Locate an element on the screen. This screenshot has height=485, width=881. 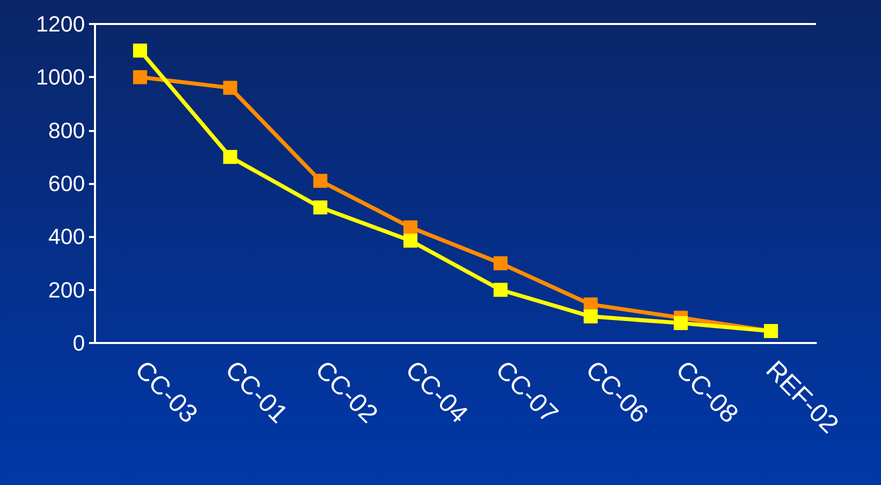
y-tick-label: 600 is located at coordinates (66, 183).